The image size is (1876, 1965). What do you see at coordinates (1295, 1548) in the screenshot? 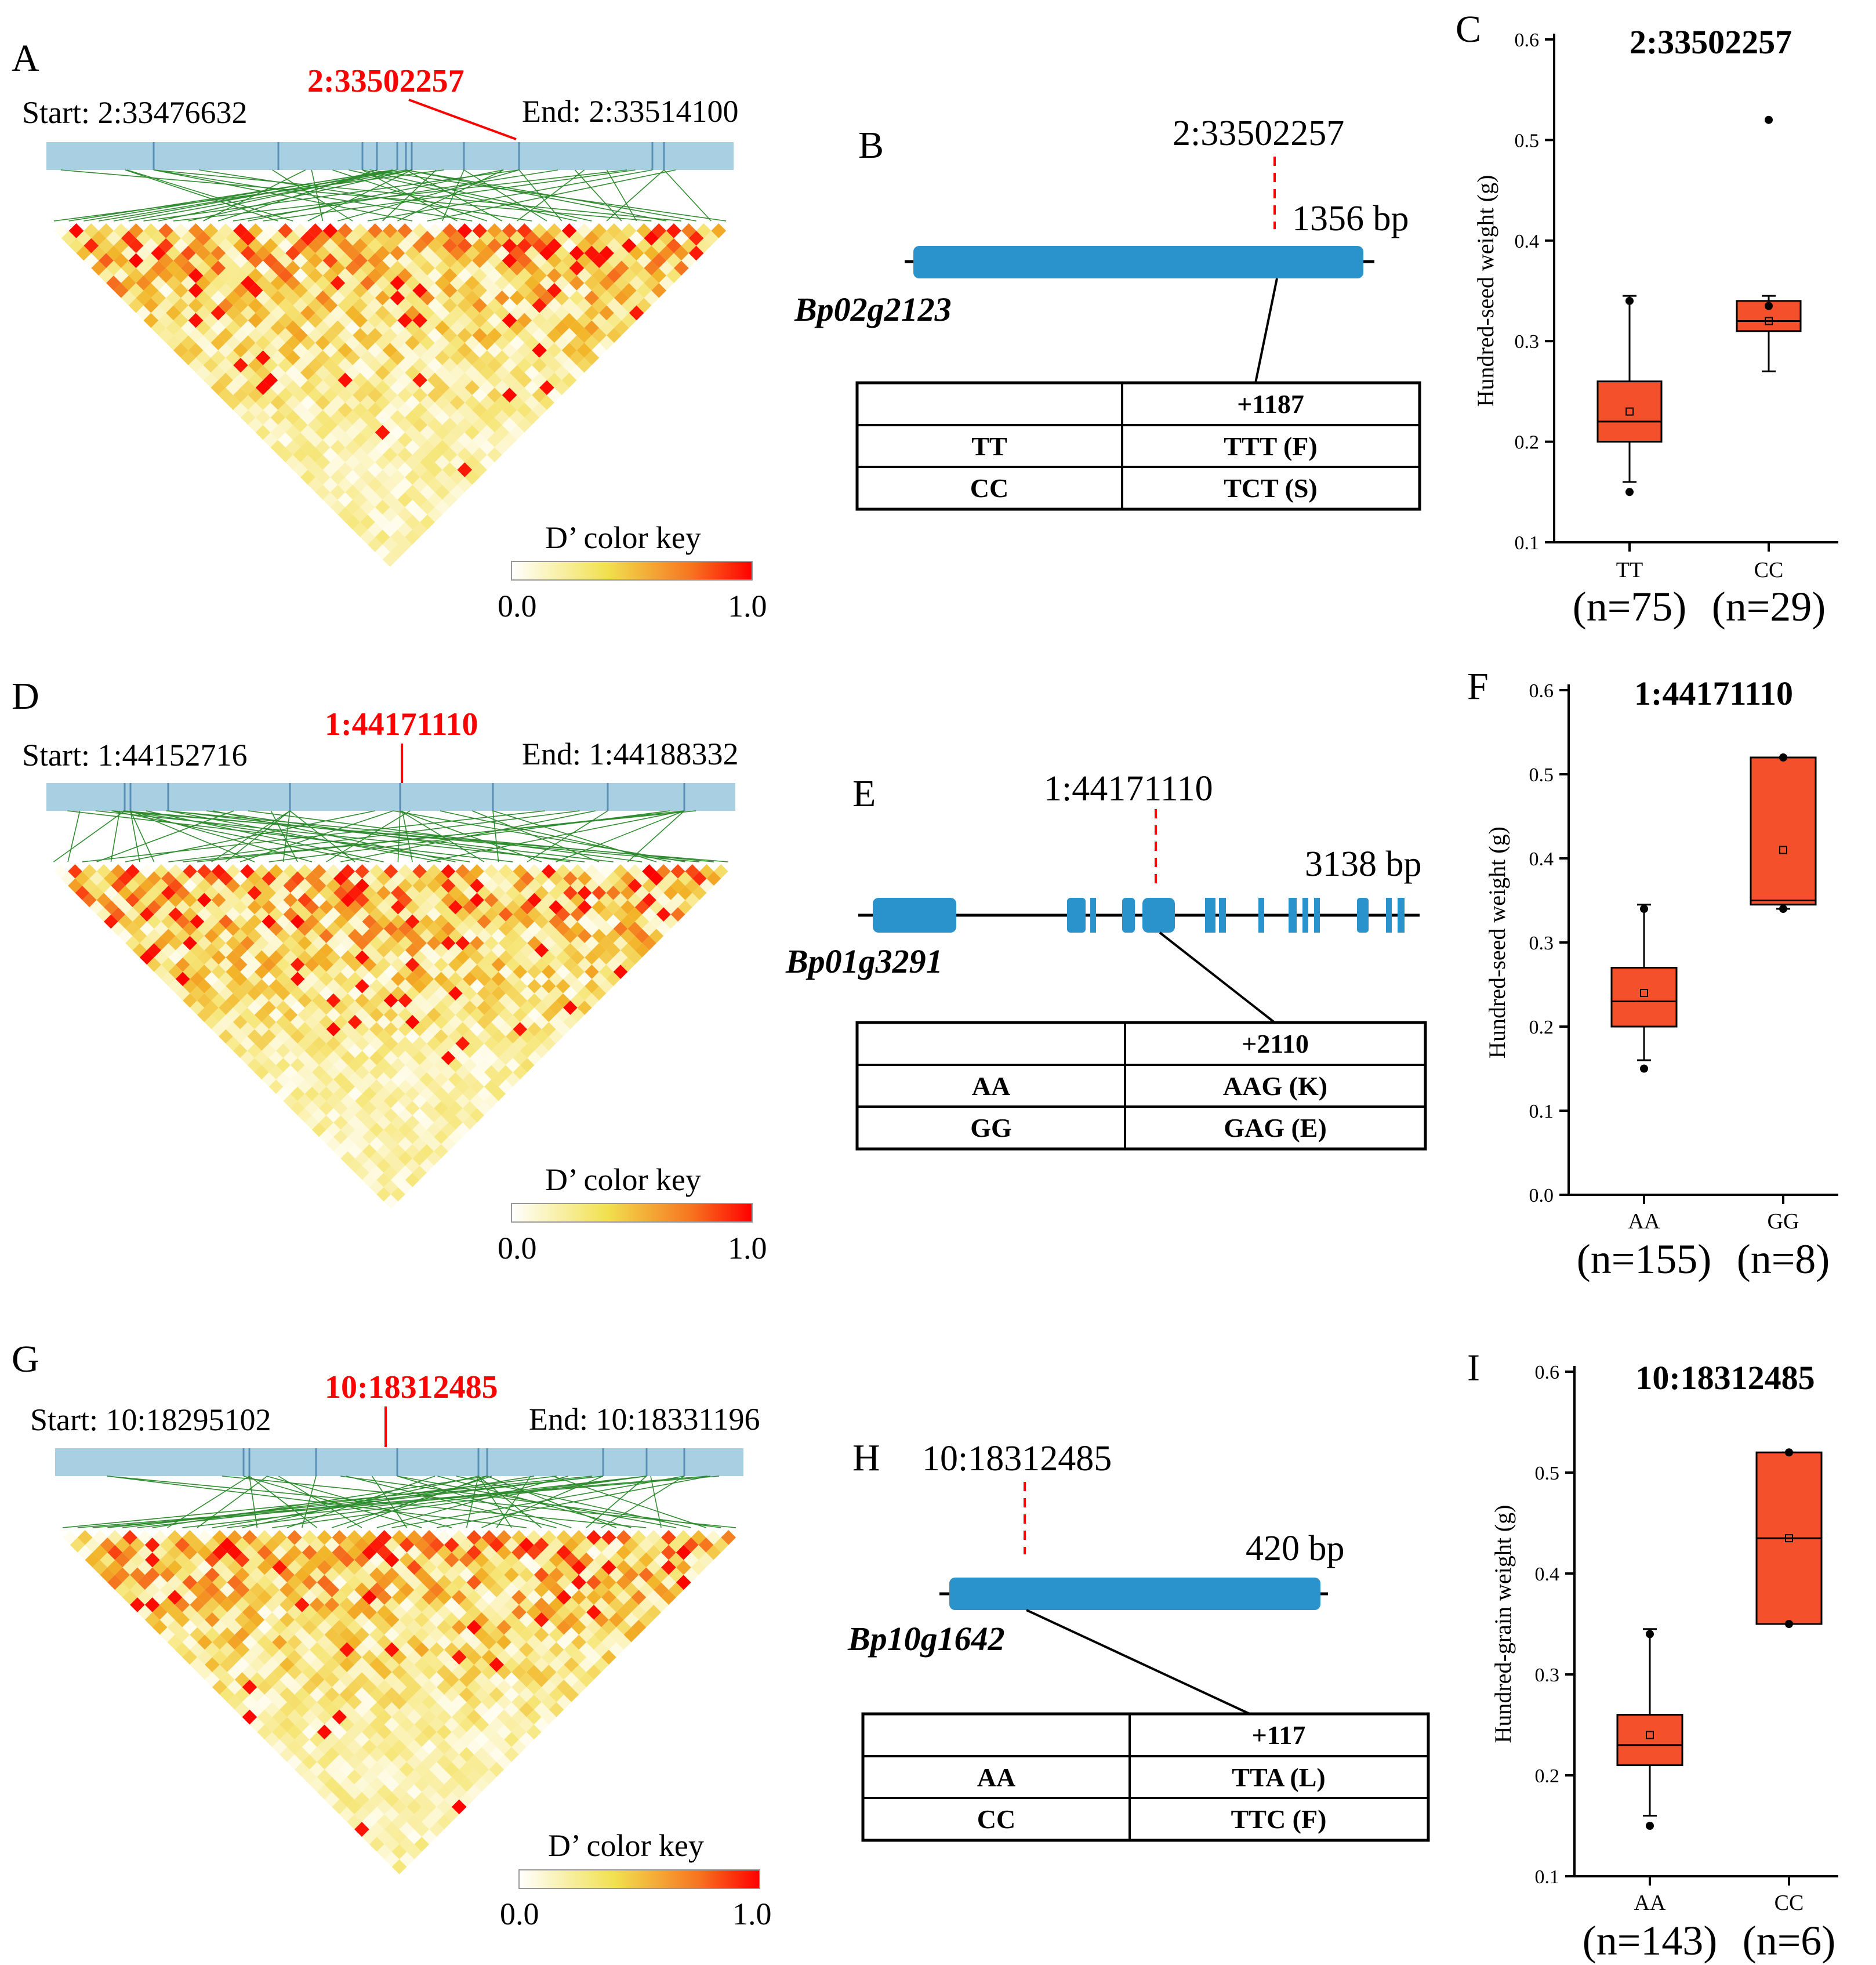
I see `gene-length: 420 bp` at bounding box center [1295, 1548].